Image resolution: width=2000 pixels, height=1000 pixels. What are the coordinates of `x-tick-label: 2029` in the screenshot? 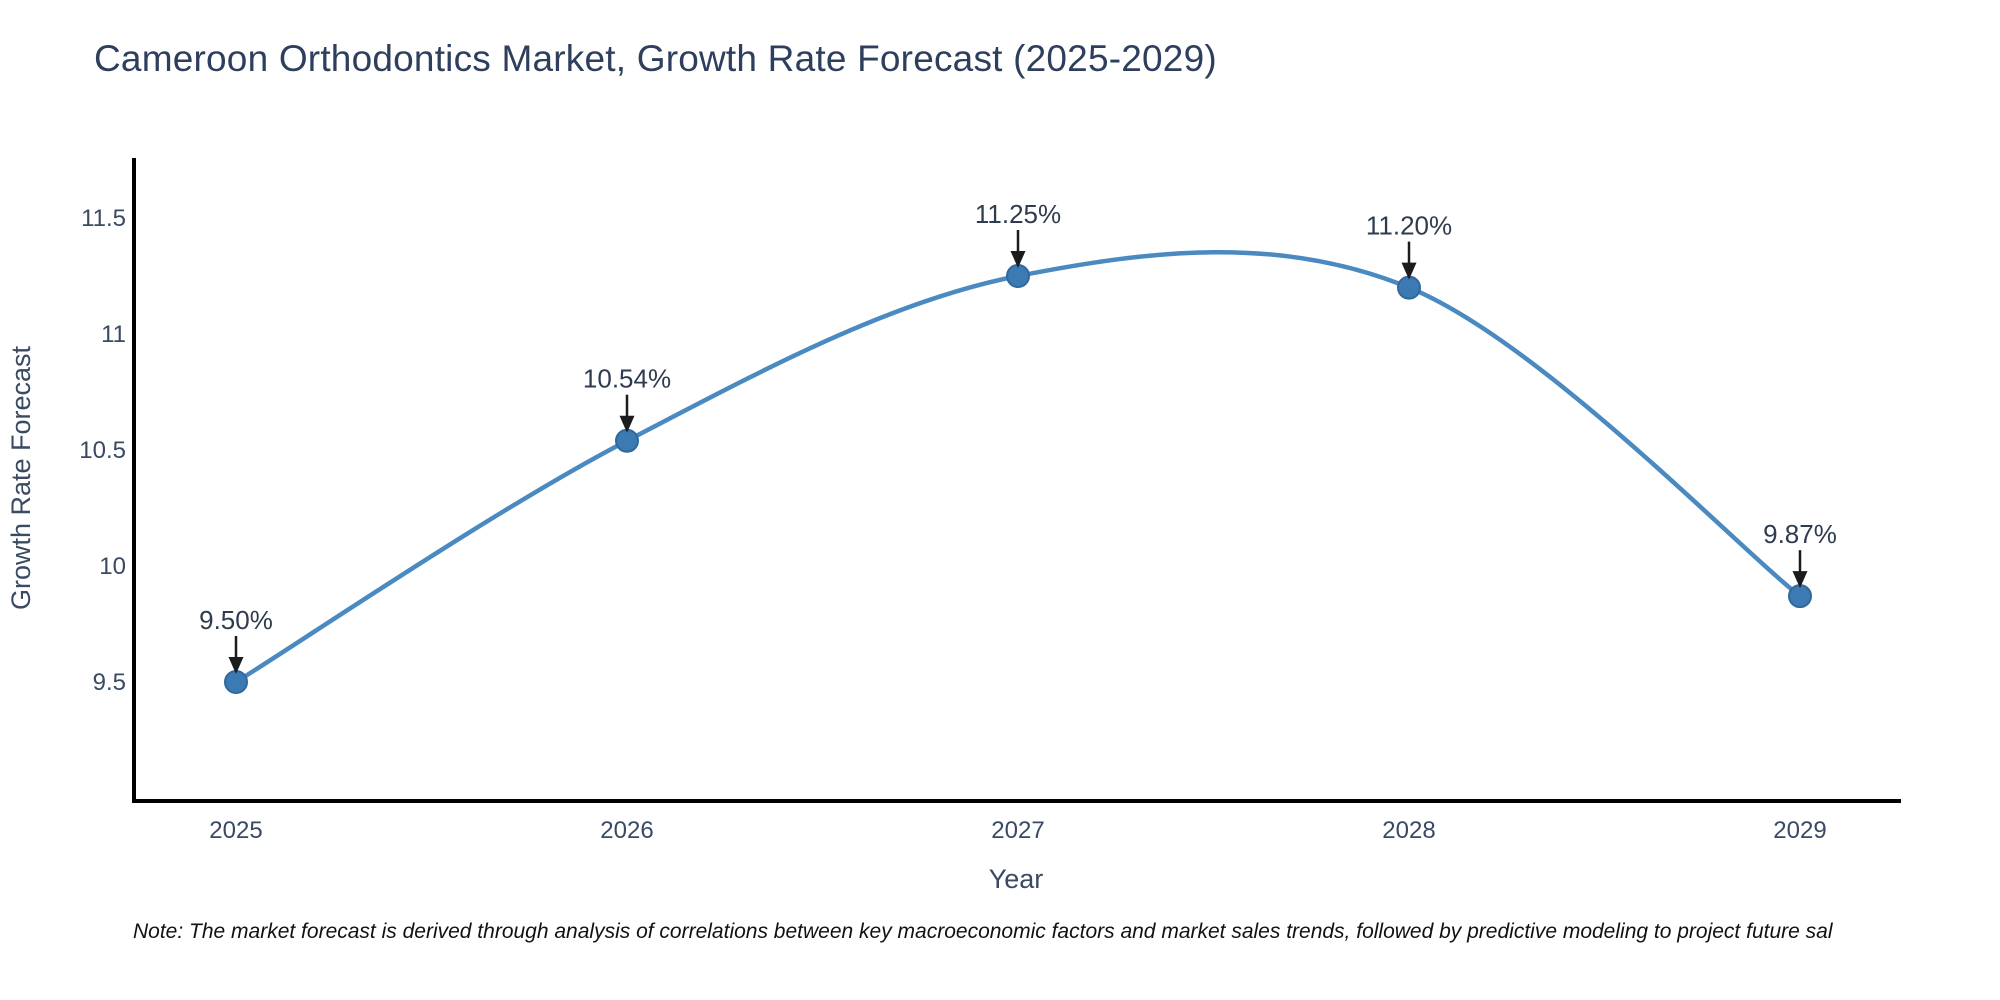 It's located at (1799, 830).